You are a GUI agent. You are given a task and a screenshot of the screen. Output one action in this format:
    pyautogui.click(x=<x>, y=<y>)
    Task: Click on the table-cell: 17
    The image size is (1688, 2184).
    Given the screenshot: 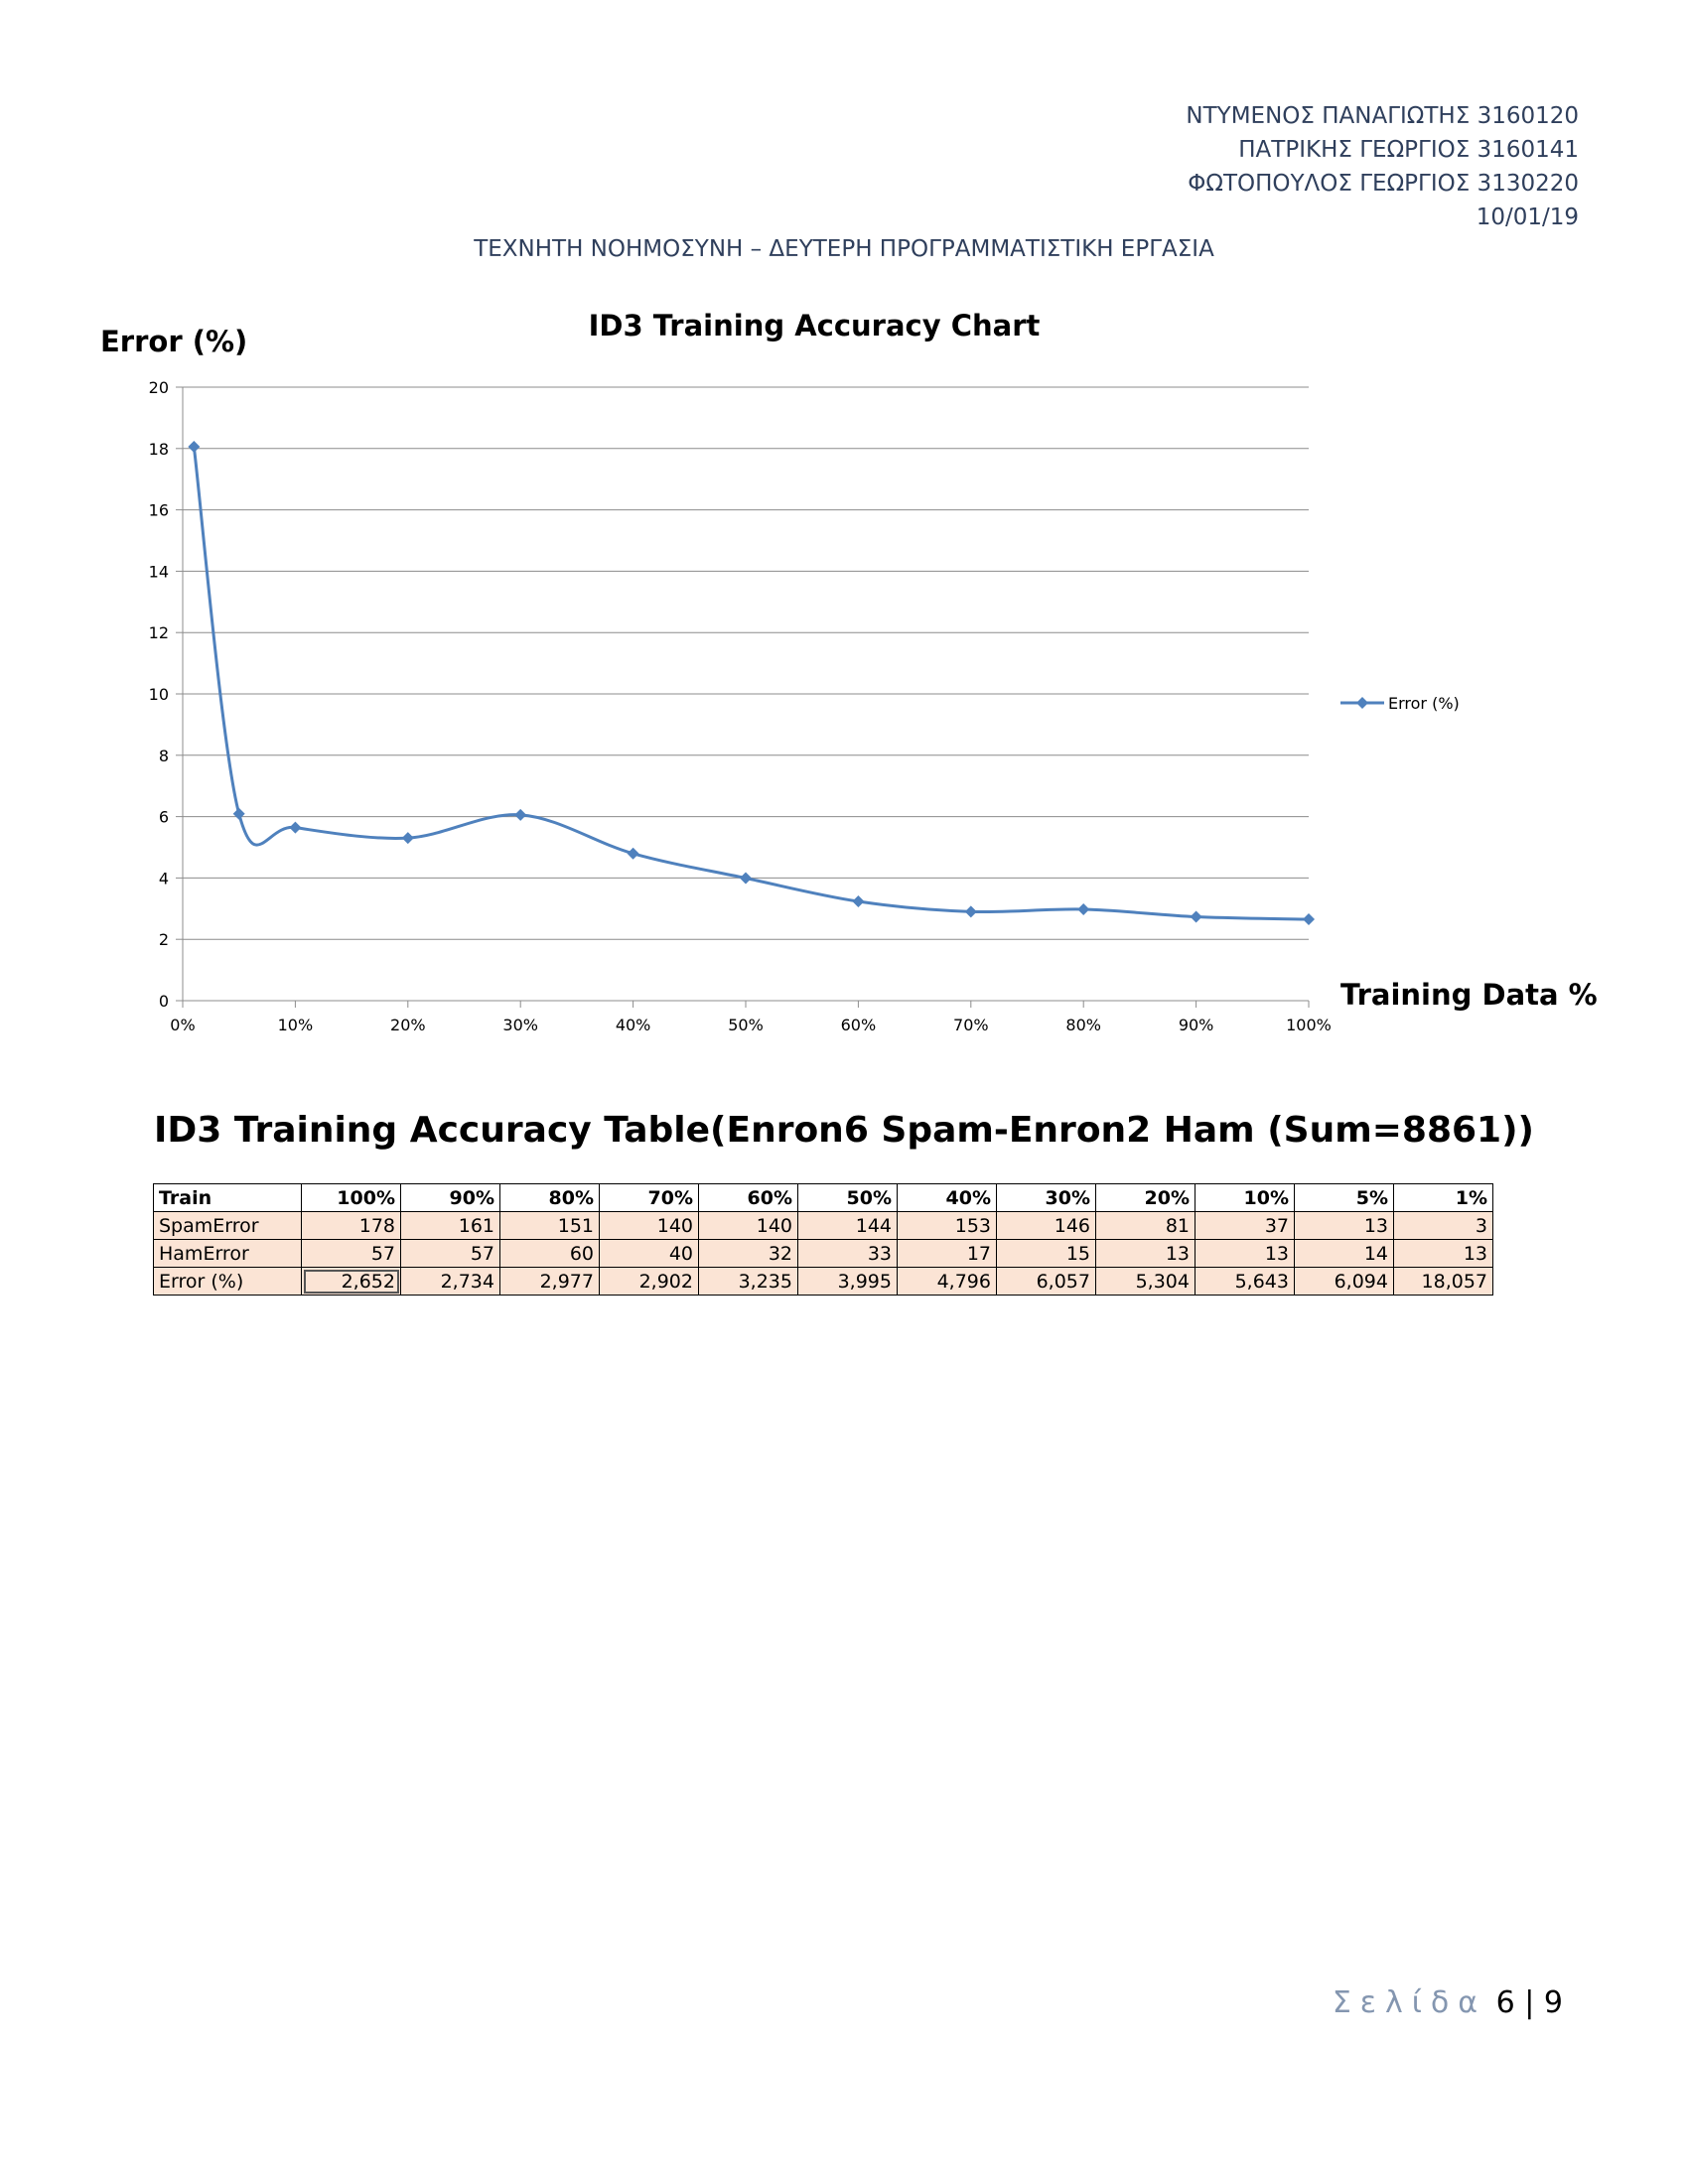 What is the action you would take?
    pyautogui.click(x=947, y=1253)
    